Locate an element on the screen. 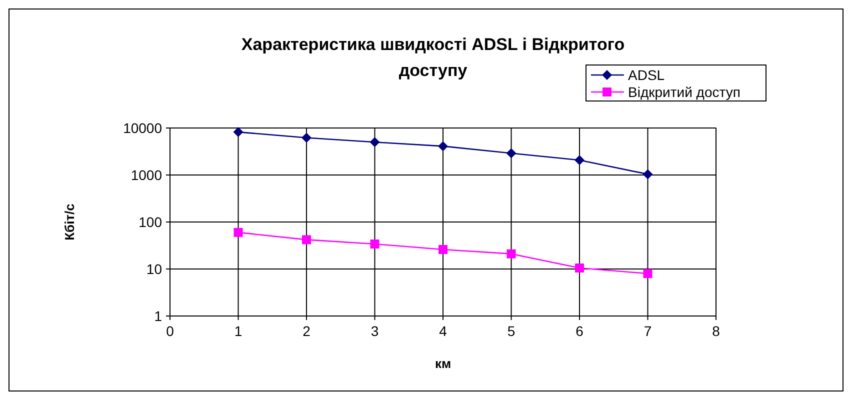 This screenshot has height=401, width=853. y-axis-title: Кбіт/с is located at coordinates (69, 222).